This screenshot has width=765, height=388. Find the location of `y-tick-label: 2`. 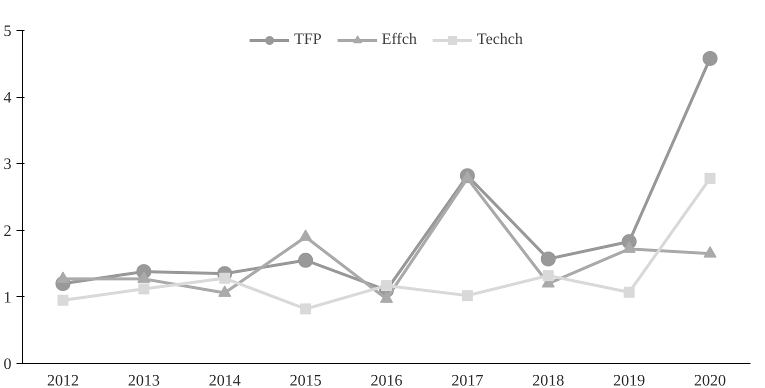

y-tick-label: 2 is located at coordinates (8, 231).